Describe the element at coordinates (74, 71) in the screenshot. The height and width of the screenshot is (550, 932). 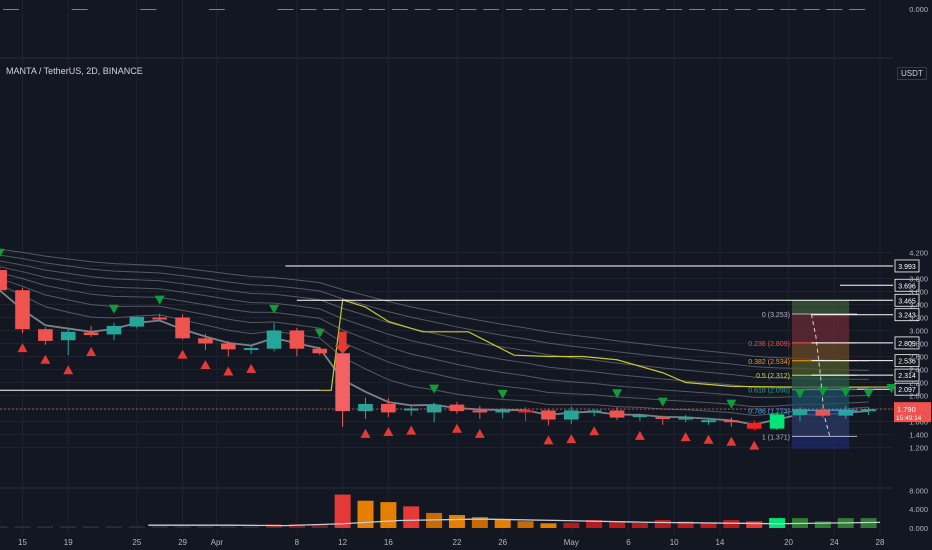
I see `symbol-title: MANTA / TetherUS, 2D, BINANCE` at that location.